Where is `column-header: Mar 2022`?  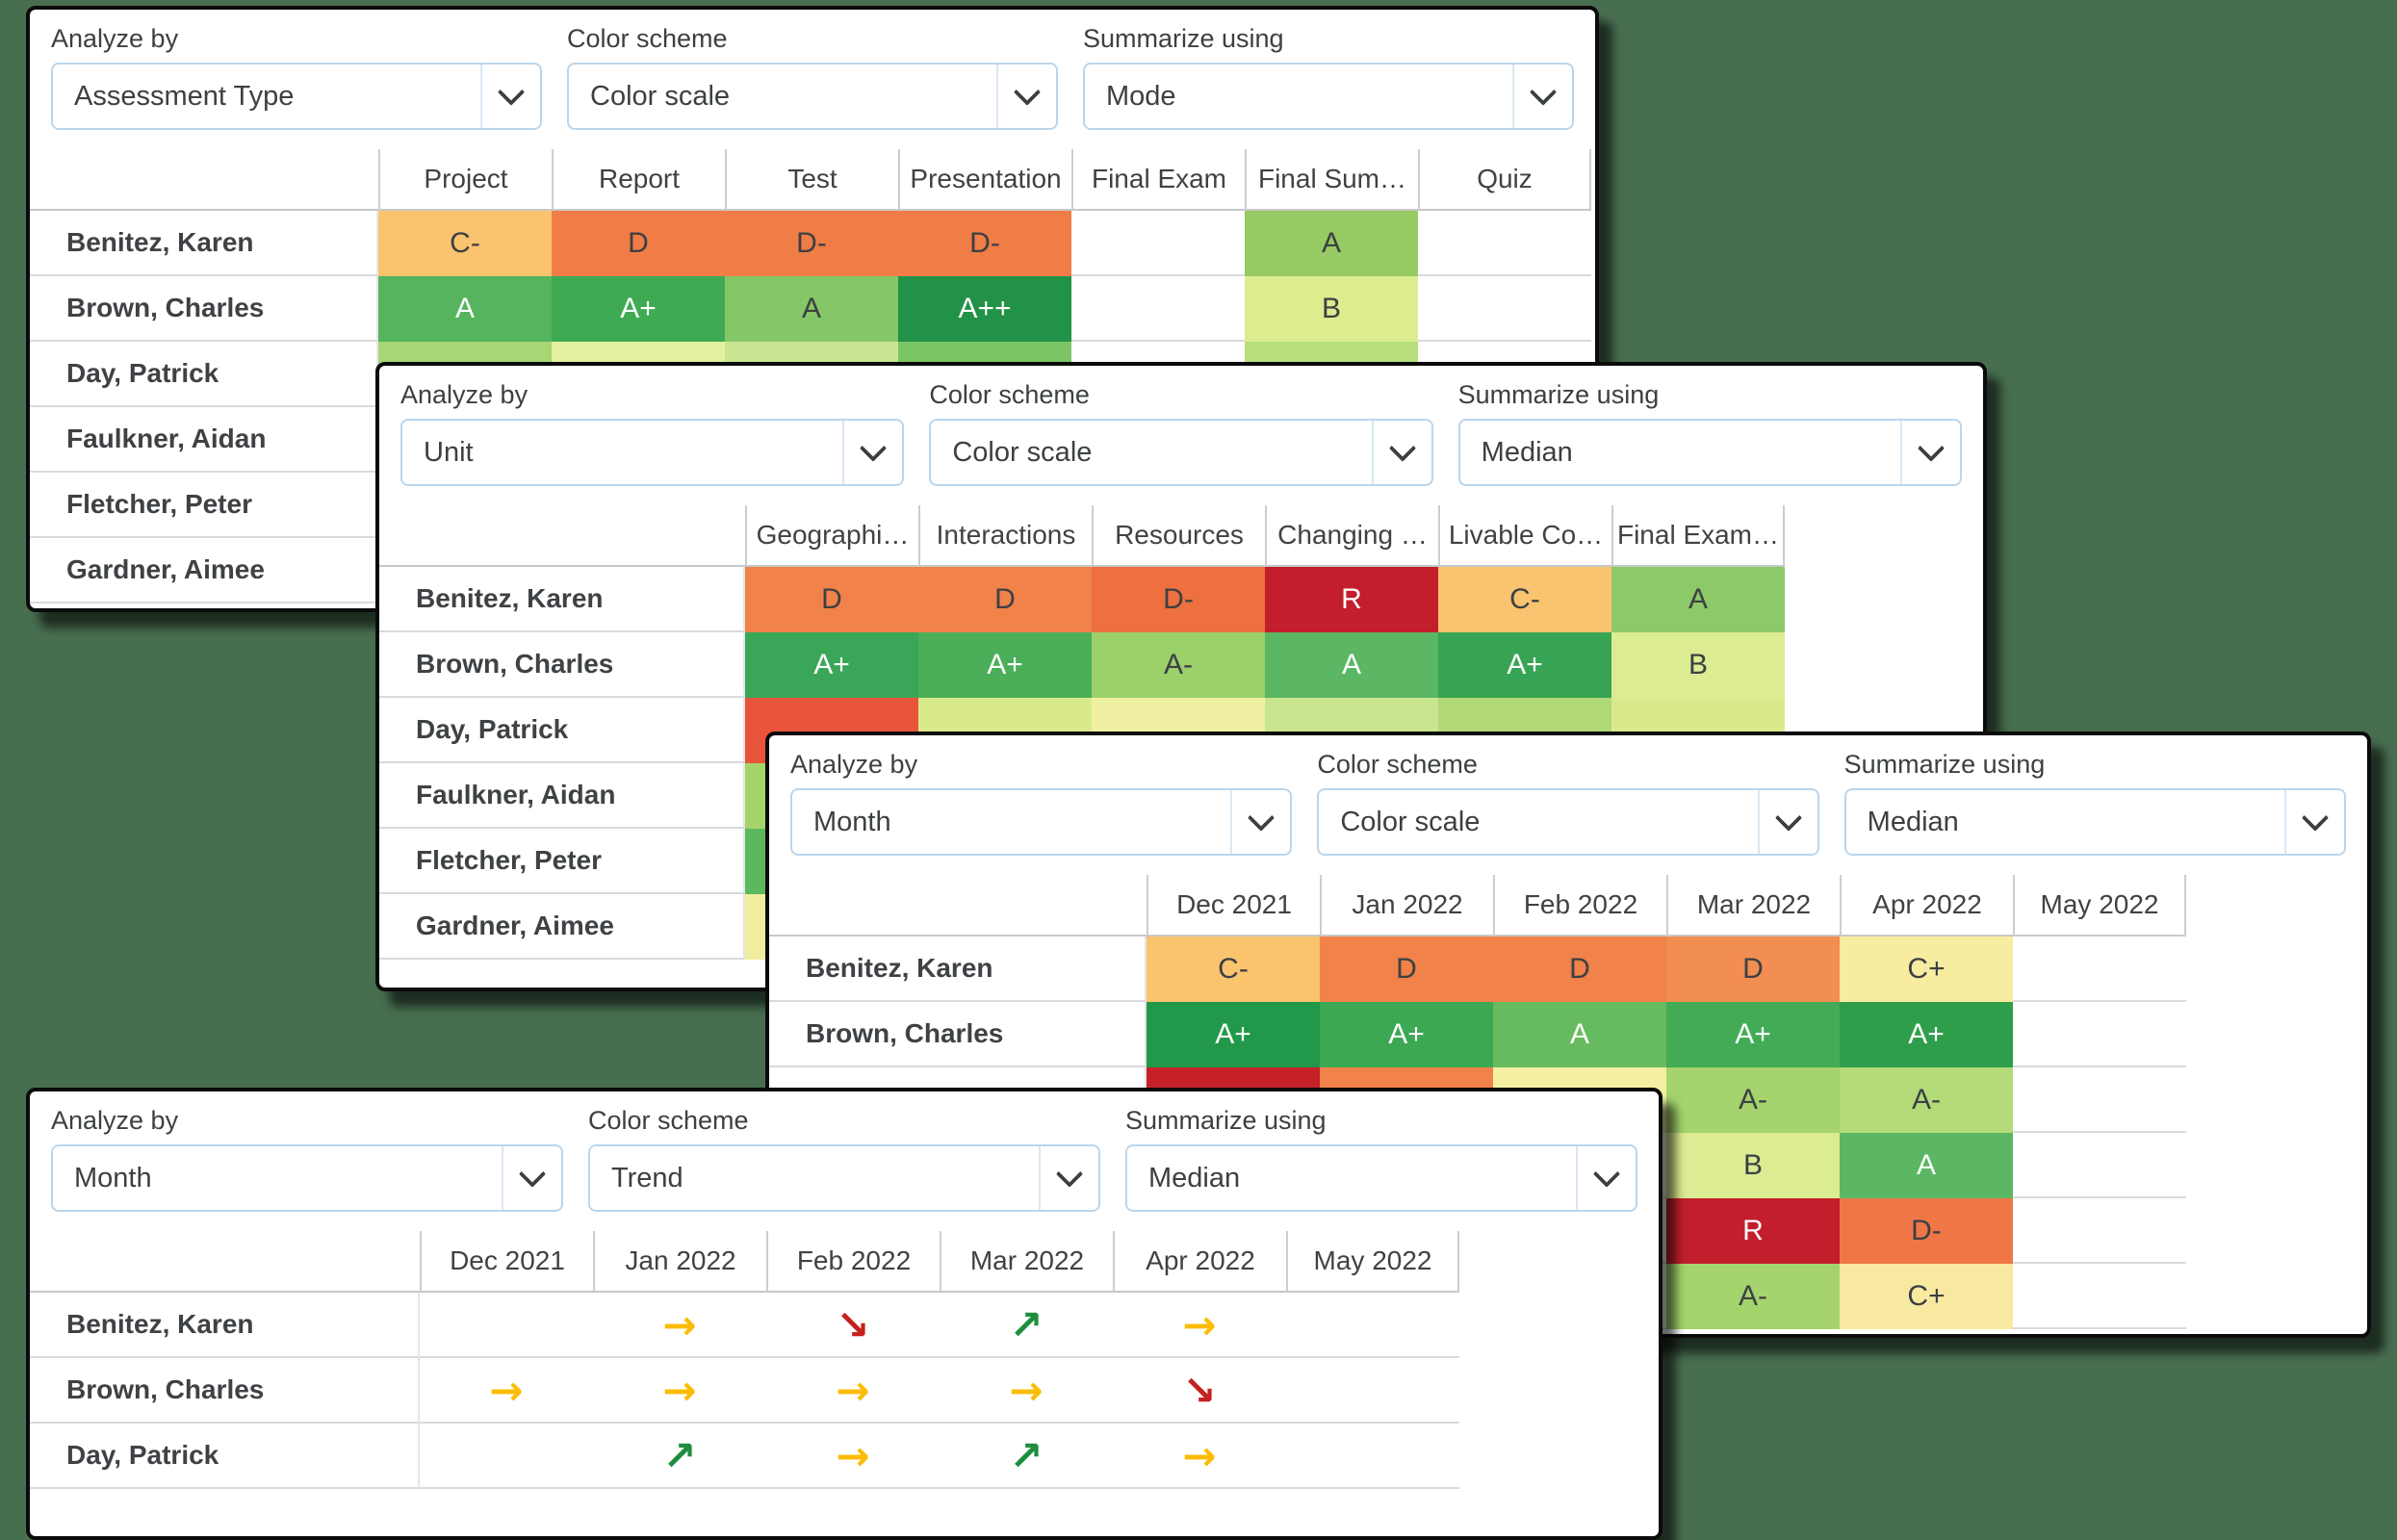
column-header: Mar 2022 is located at coordinates (1753, 906).